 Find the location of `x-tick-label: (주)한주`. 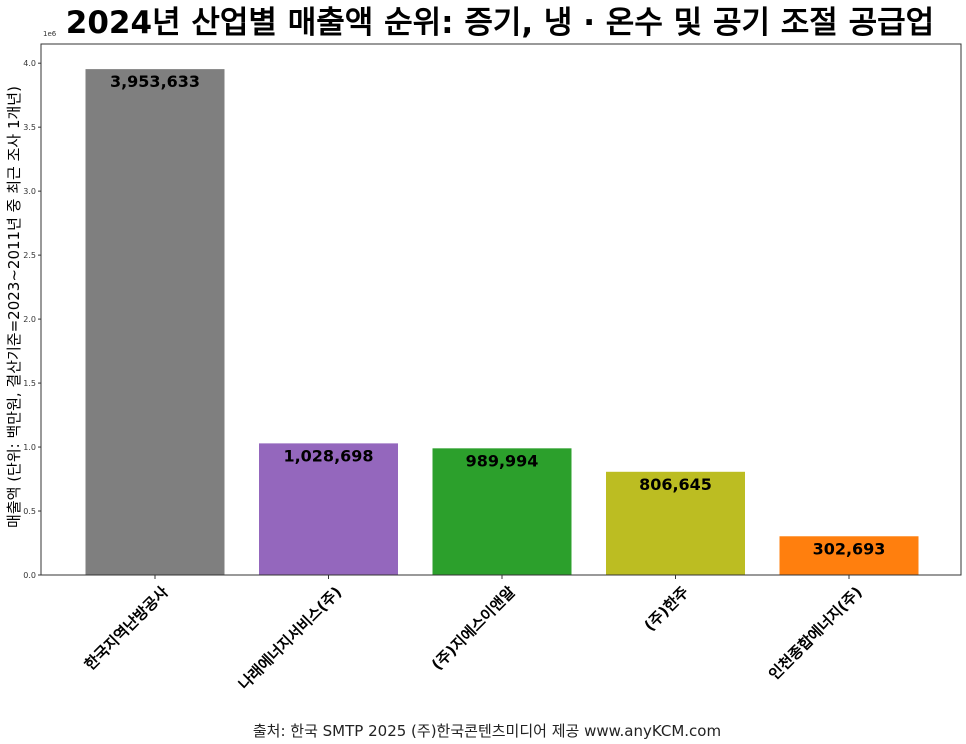

x-tick-label: (주)한주 is located at coordinates (667, 609).